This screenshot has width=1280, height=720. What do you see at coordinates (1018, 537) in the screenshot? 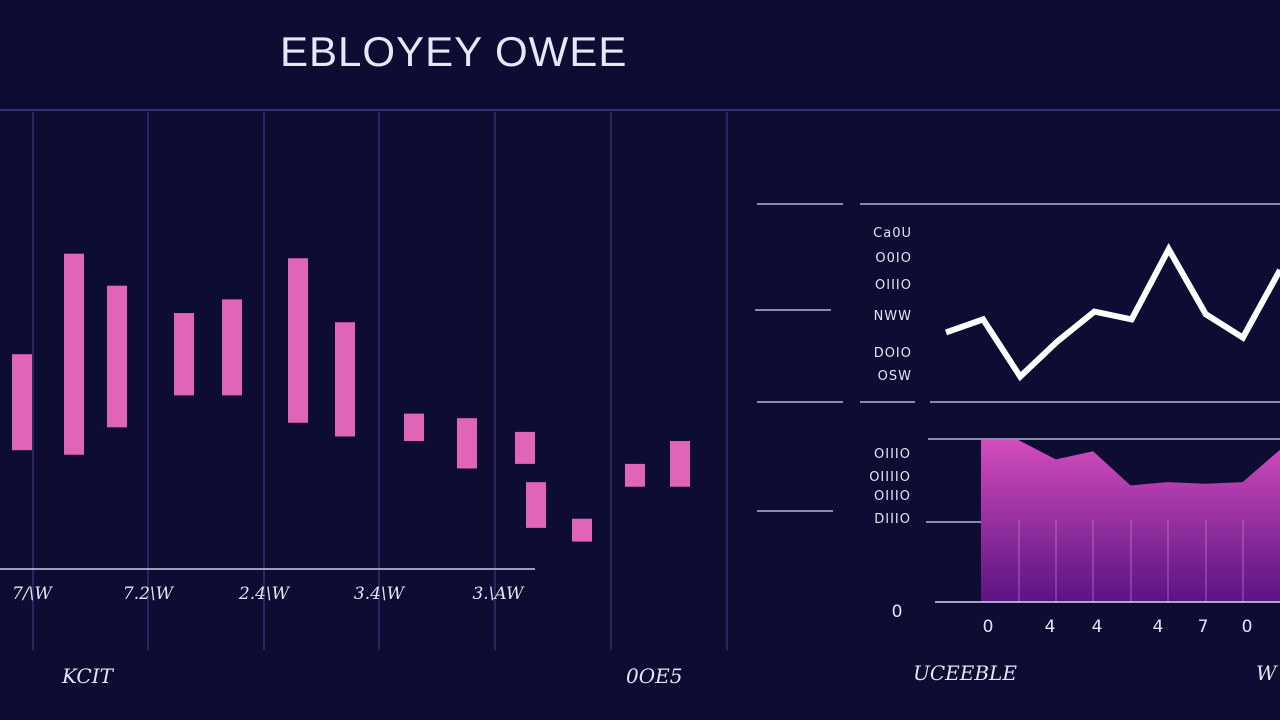
I see `area-chart-panel: OIIIO OIIIIO OIIIO DIIIO 0 0 4 4 4 7 0` at bounding box center [1018, 537].